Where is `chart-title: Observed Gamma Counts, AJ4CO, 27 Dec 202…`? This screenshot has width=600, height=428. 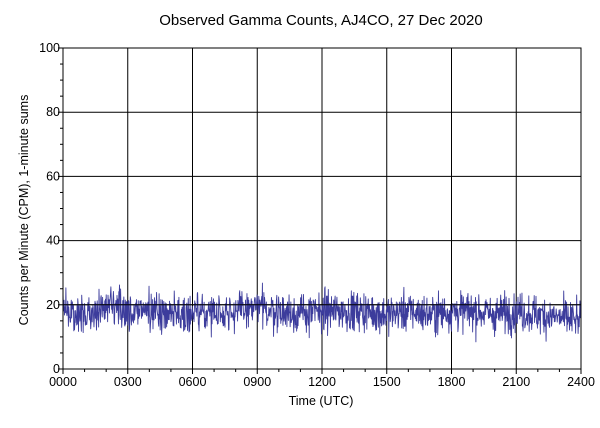 chart-title: Observed Gamma Counts, AJ4CO, 27 Dec 202… is located at coordinates (321, 20).